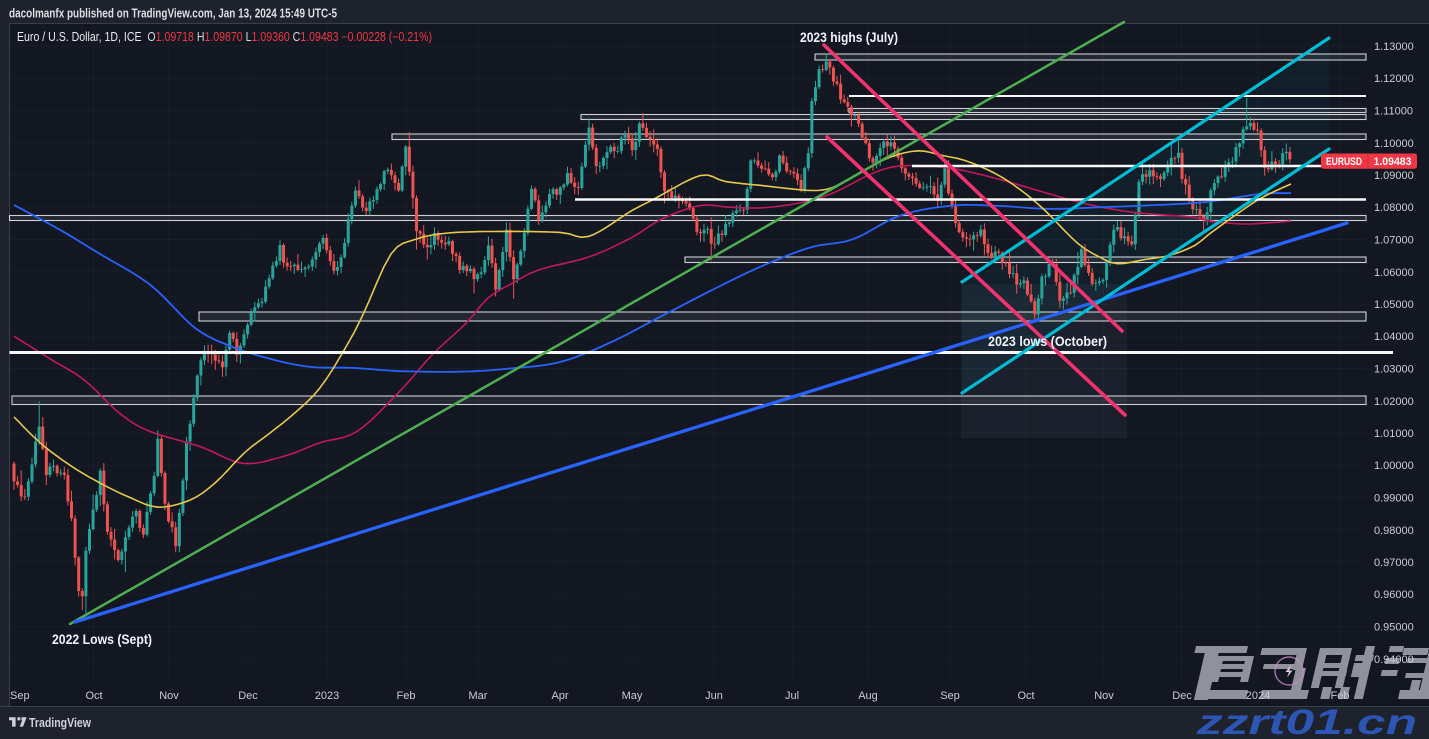 This screenshot has width=1429, height=739. What do you see at coordinates (1394, 628) in the screenshot?
I see `svg-text: 0.95000` at bounding box center [1394, 628].